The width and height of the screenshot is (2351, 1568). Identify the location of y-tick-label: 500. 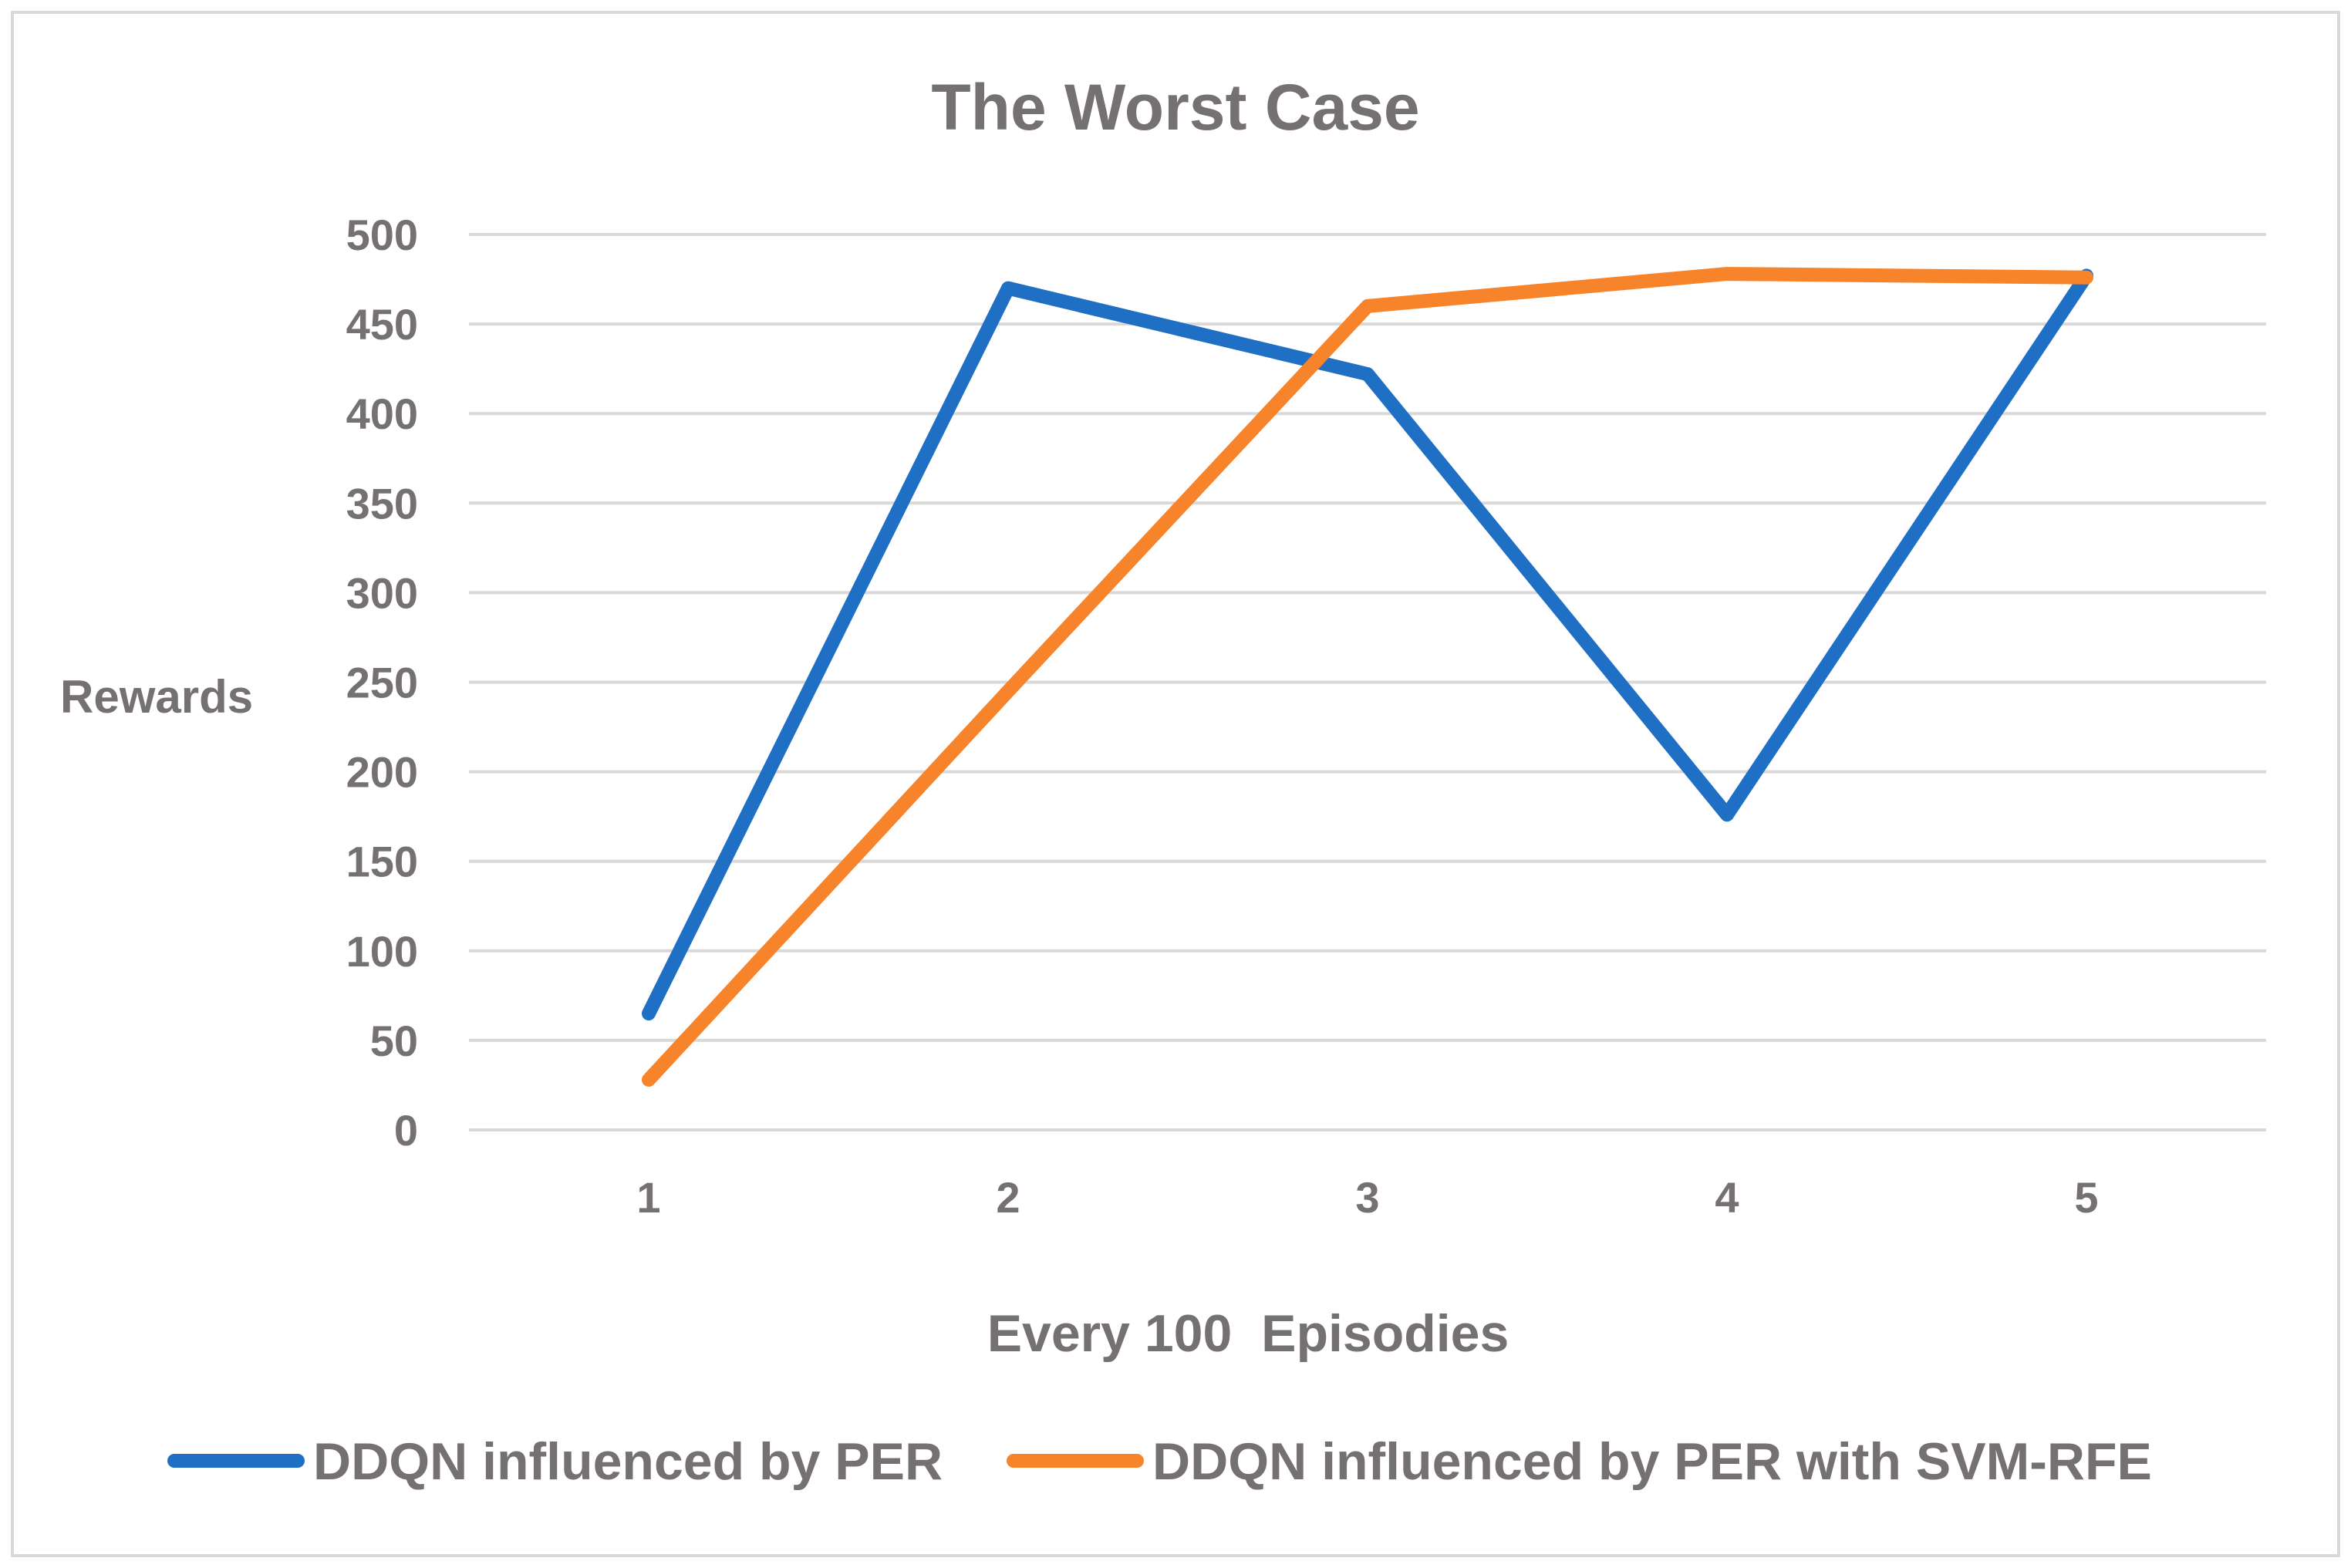
(382, 235).